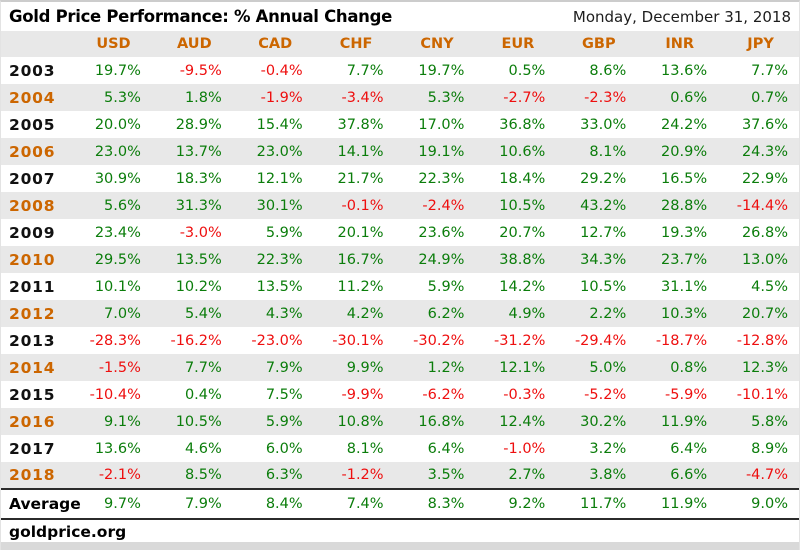  I want to click on pct-cell: 23.7%, so click(684, 259).